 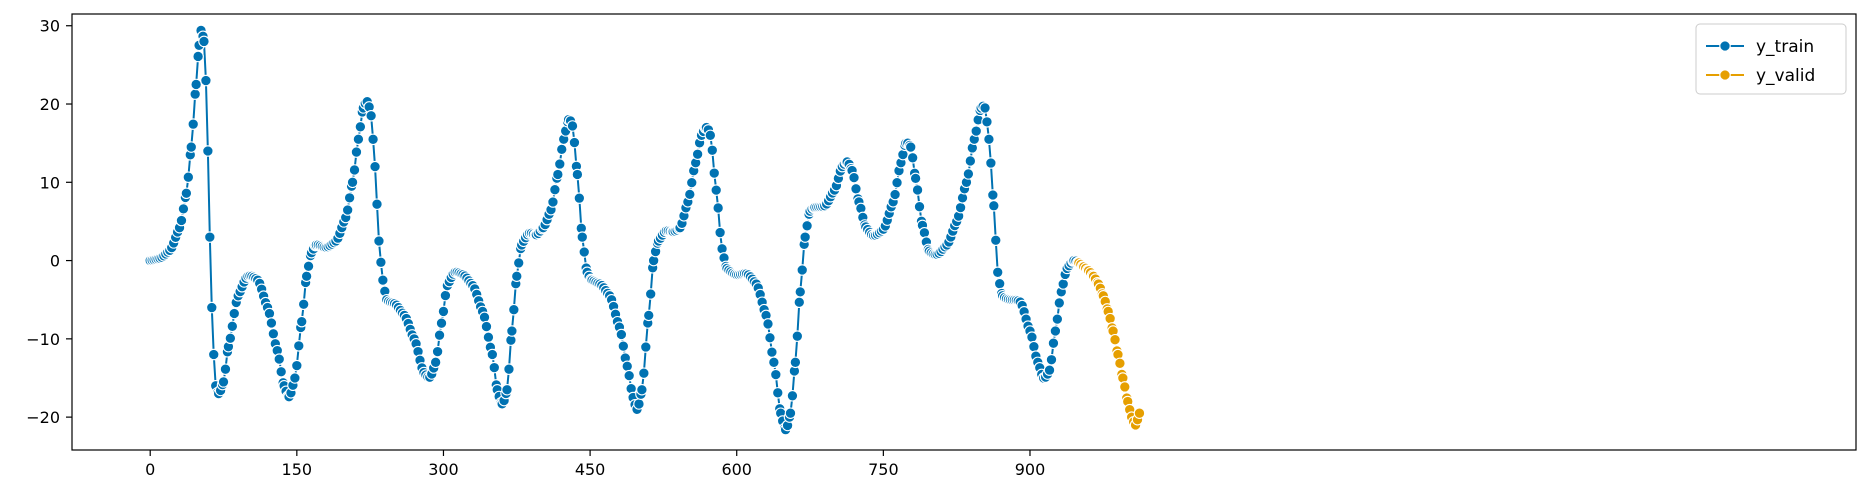 What do you see at coordinates (590, 469) in the screenshot?
I see `x-tick-label: 450` at bounding box center [590, 469].